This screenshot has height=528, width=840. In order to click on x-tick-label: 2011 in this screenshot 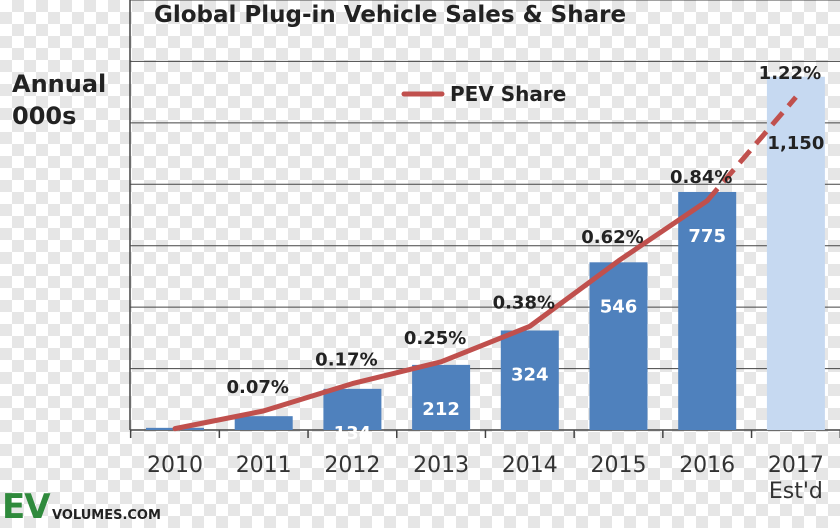, I will do `click(264, 465)`.